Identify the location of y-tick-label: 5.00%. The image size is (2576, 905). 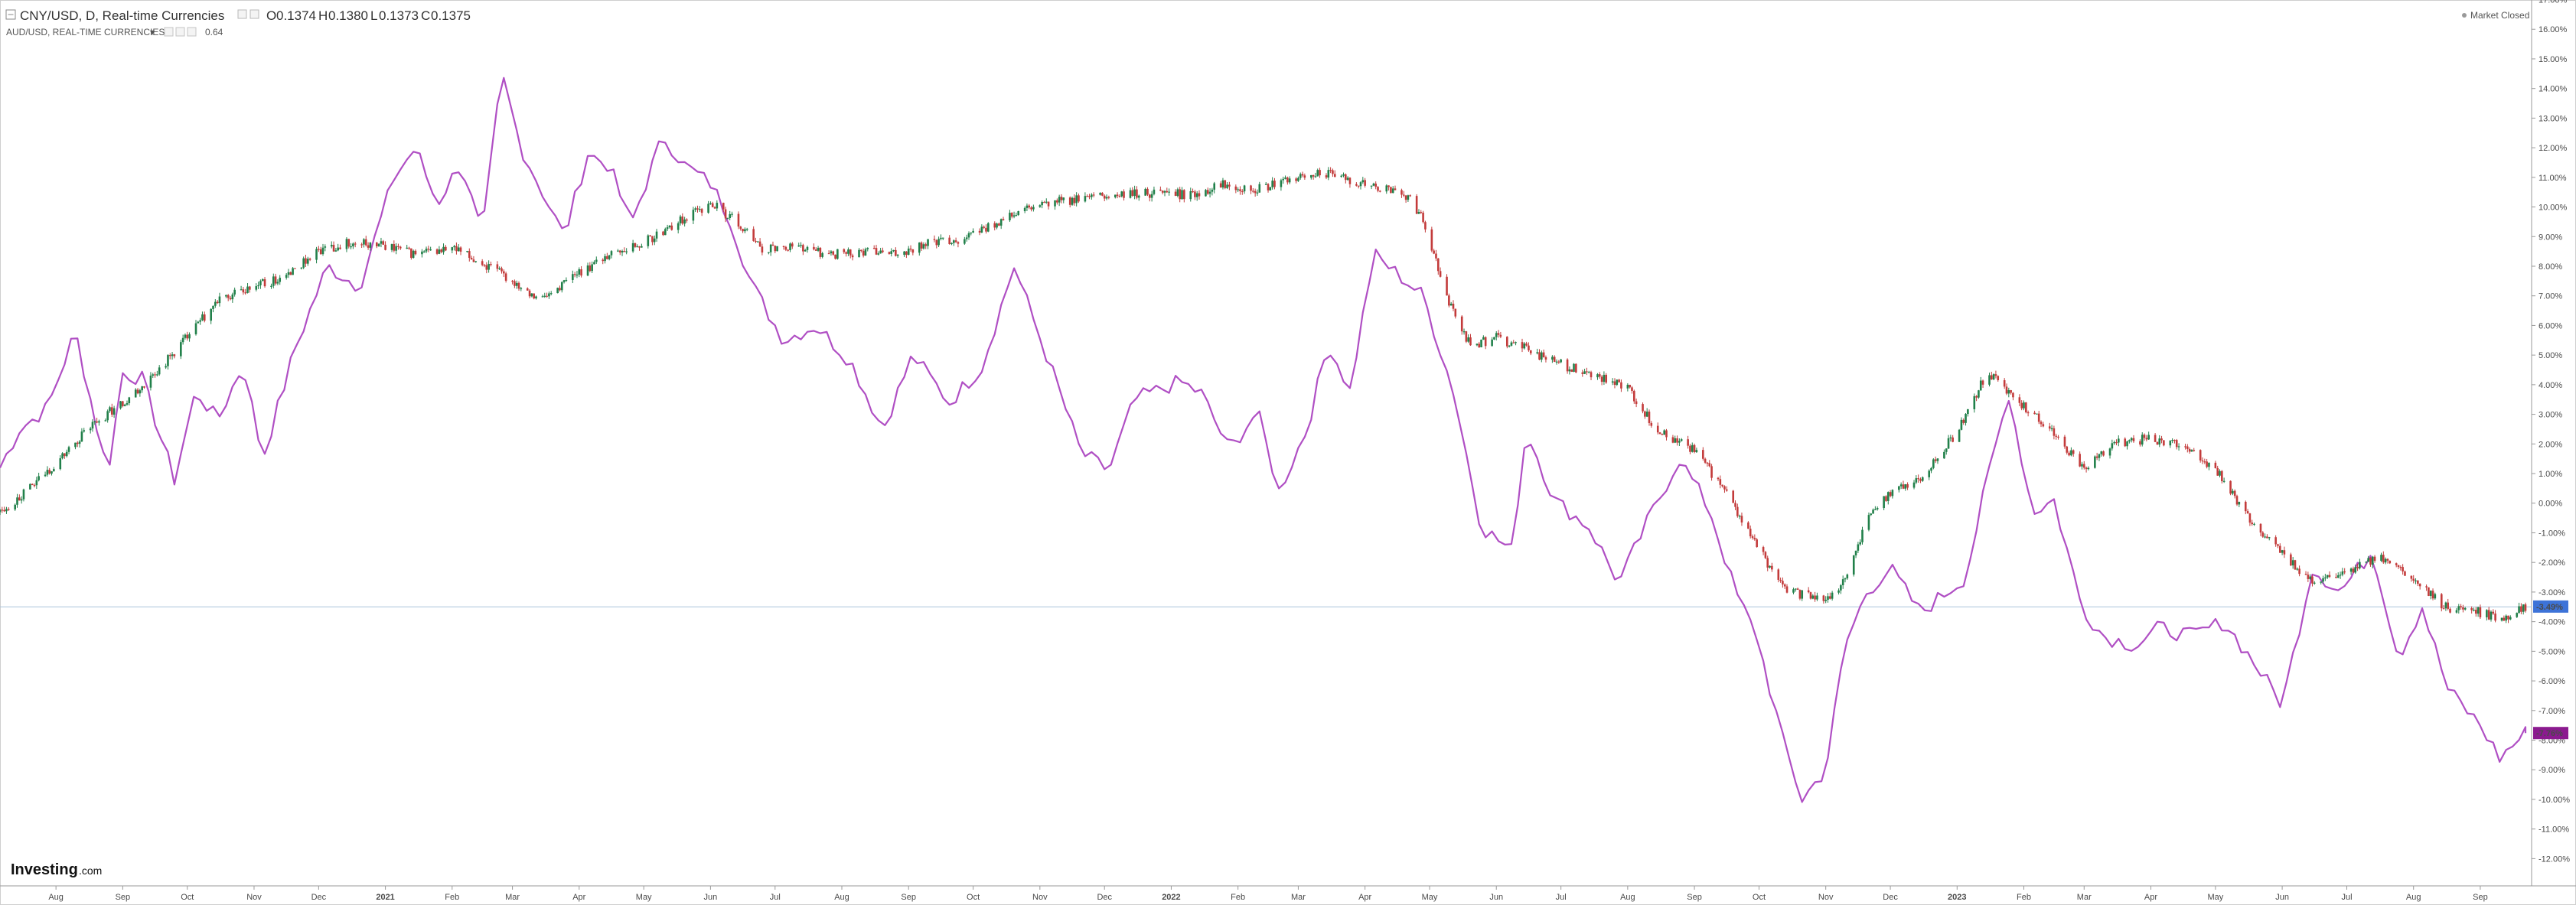
(2550, 355).